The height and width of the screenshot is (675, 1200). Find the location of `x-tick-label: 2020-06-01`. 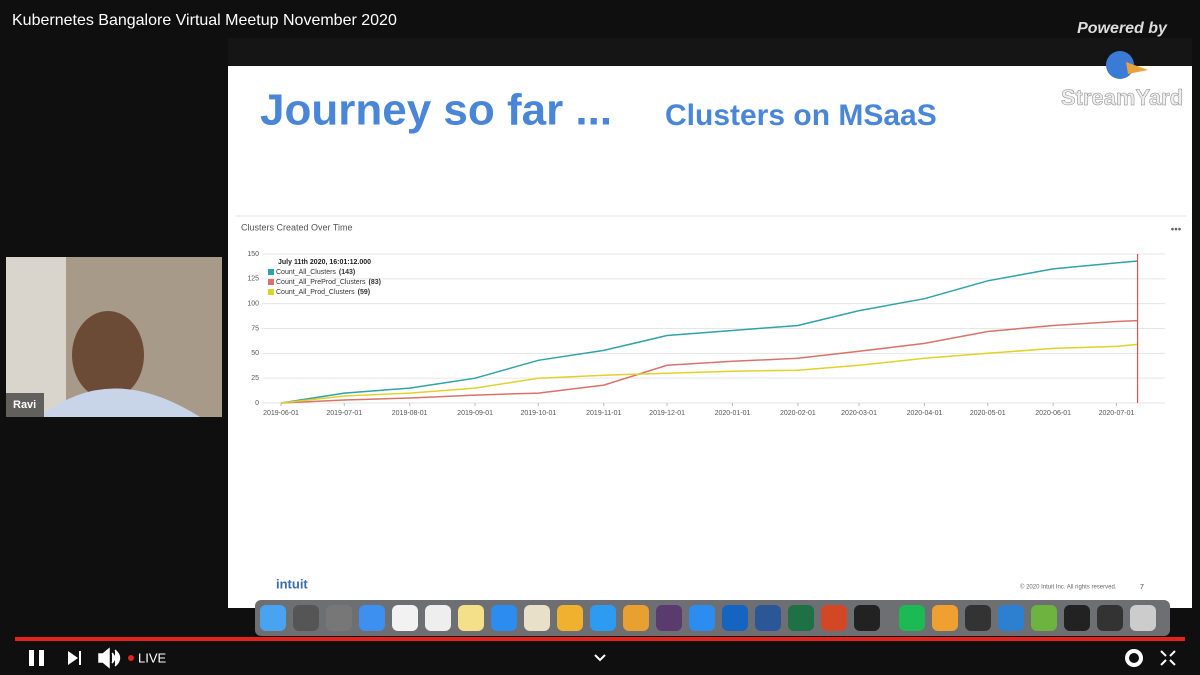

x-tick-label: 2020-06-01 is located at coordinates (1053, 413).